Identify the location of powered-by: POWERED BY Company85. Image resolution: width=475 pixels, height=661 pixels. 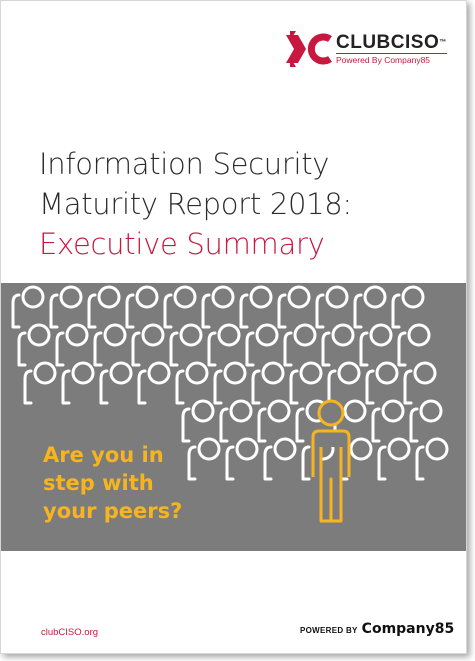
(377, 629).